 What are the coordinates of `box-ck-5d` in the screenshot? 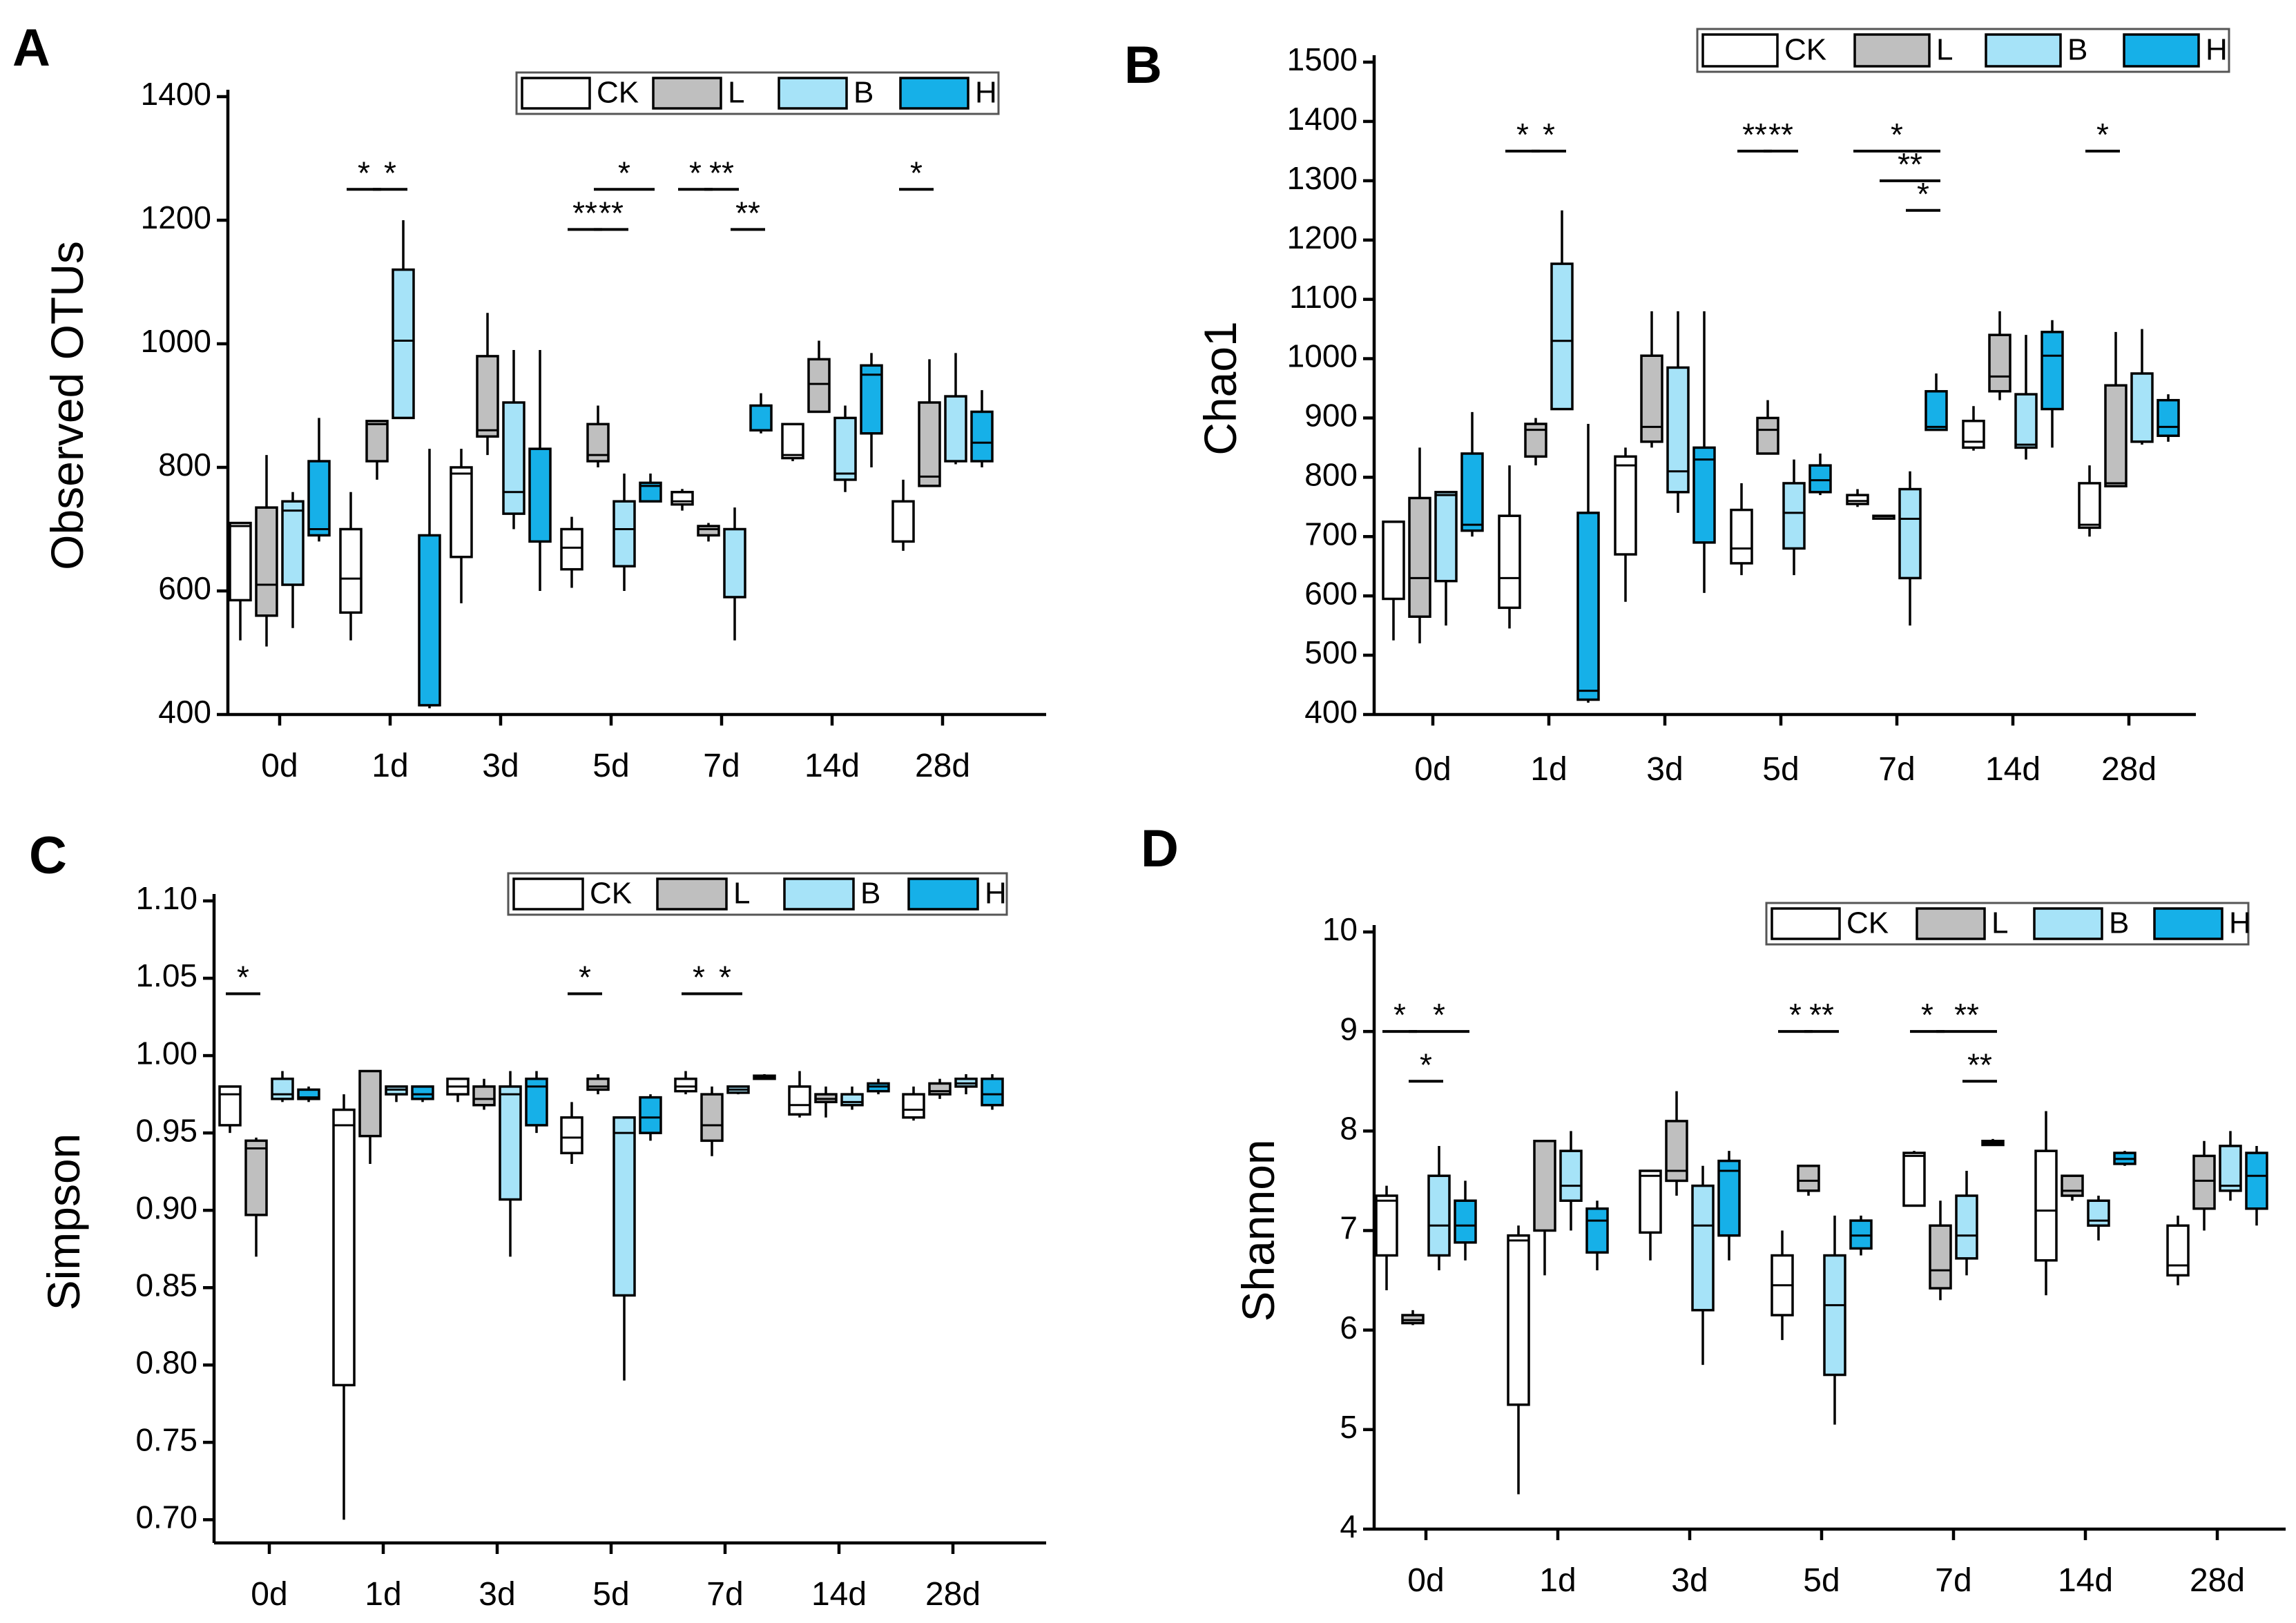 It's located at (1741, 529).